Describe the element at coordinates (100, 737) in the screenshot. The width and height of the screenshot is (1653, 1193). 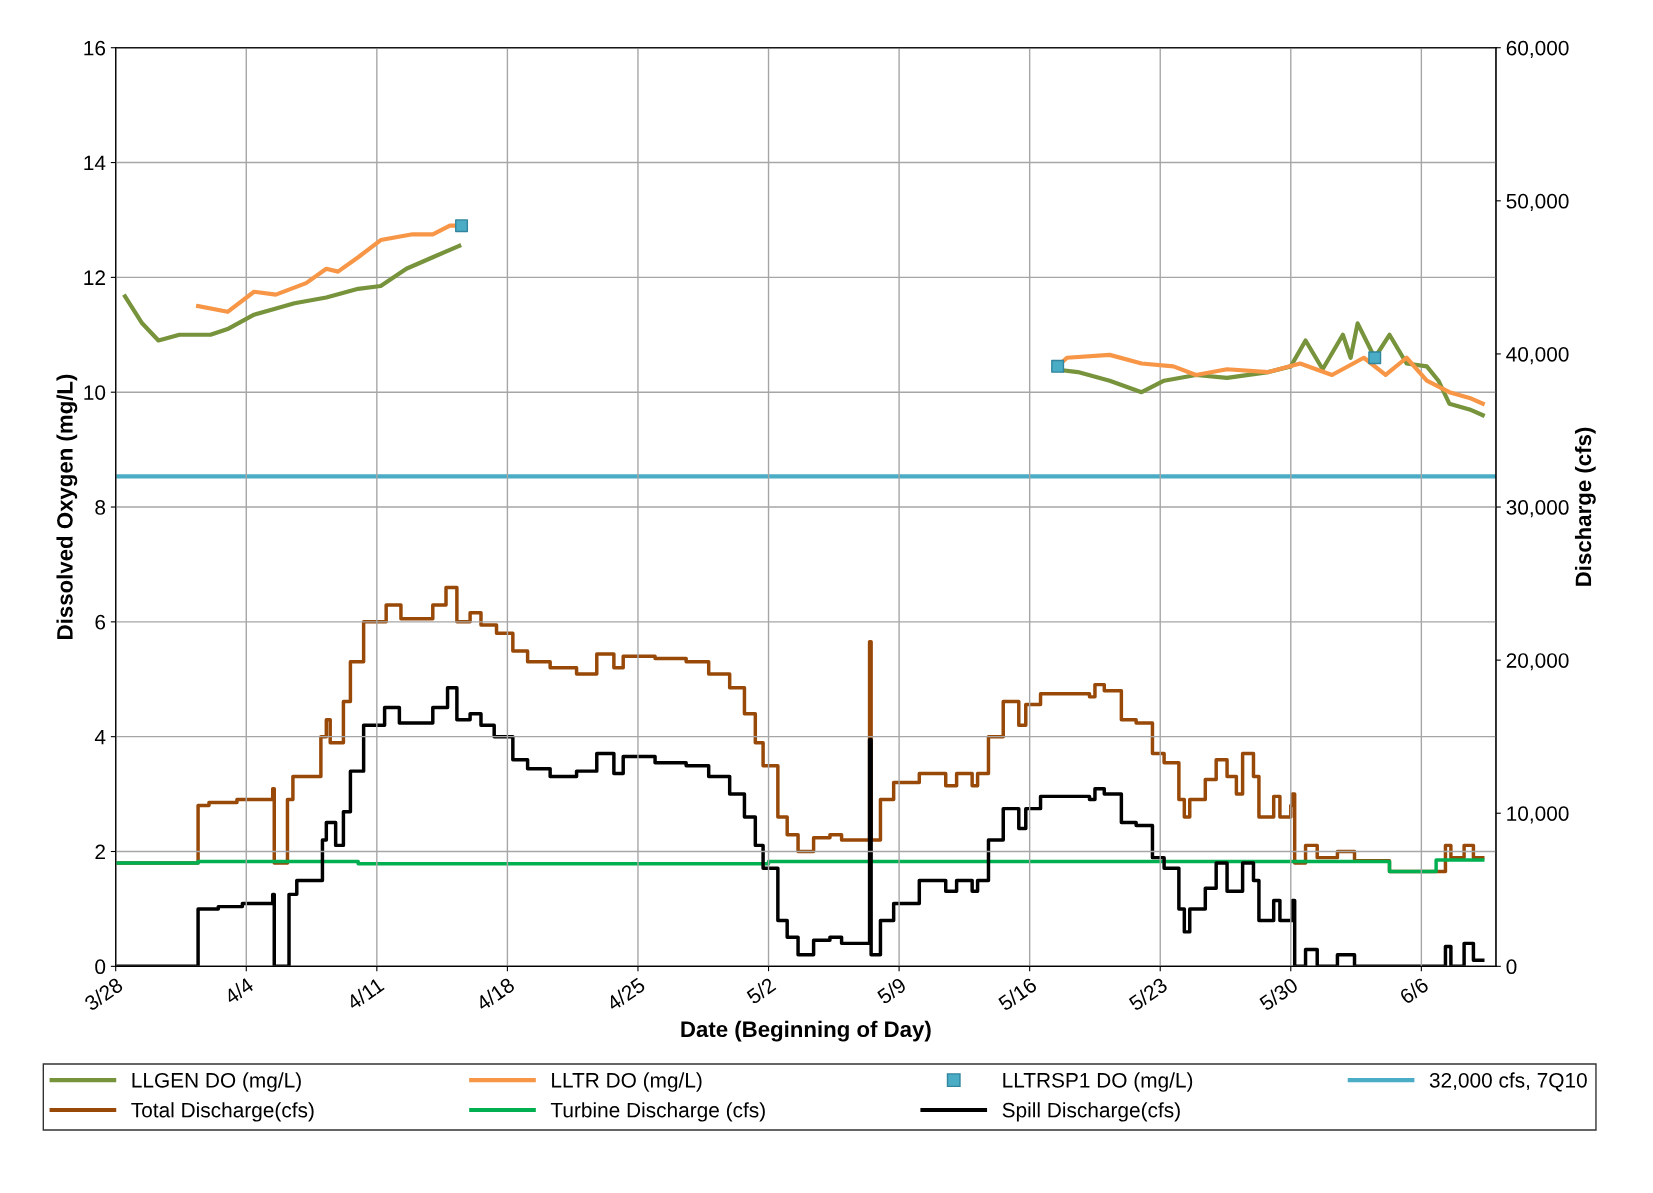
I see `y-tick-label: 4` at that location.